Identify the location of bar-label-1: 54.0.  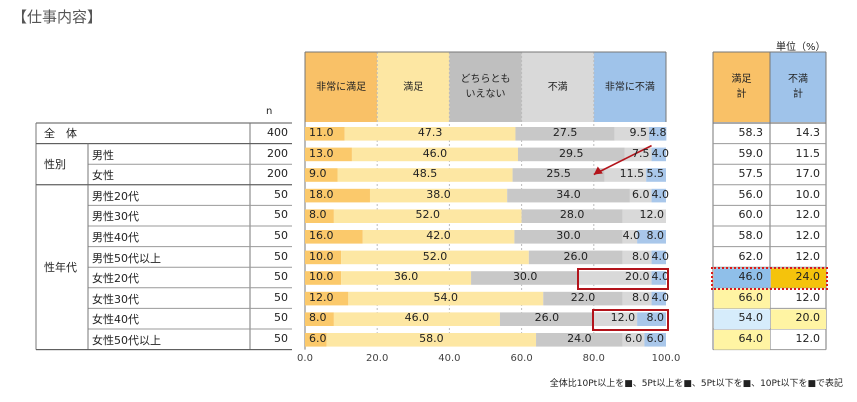
(446, 297).